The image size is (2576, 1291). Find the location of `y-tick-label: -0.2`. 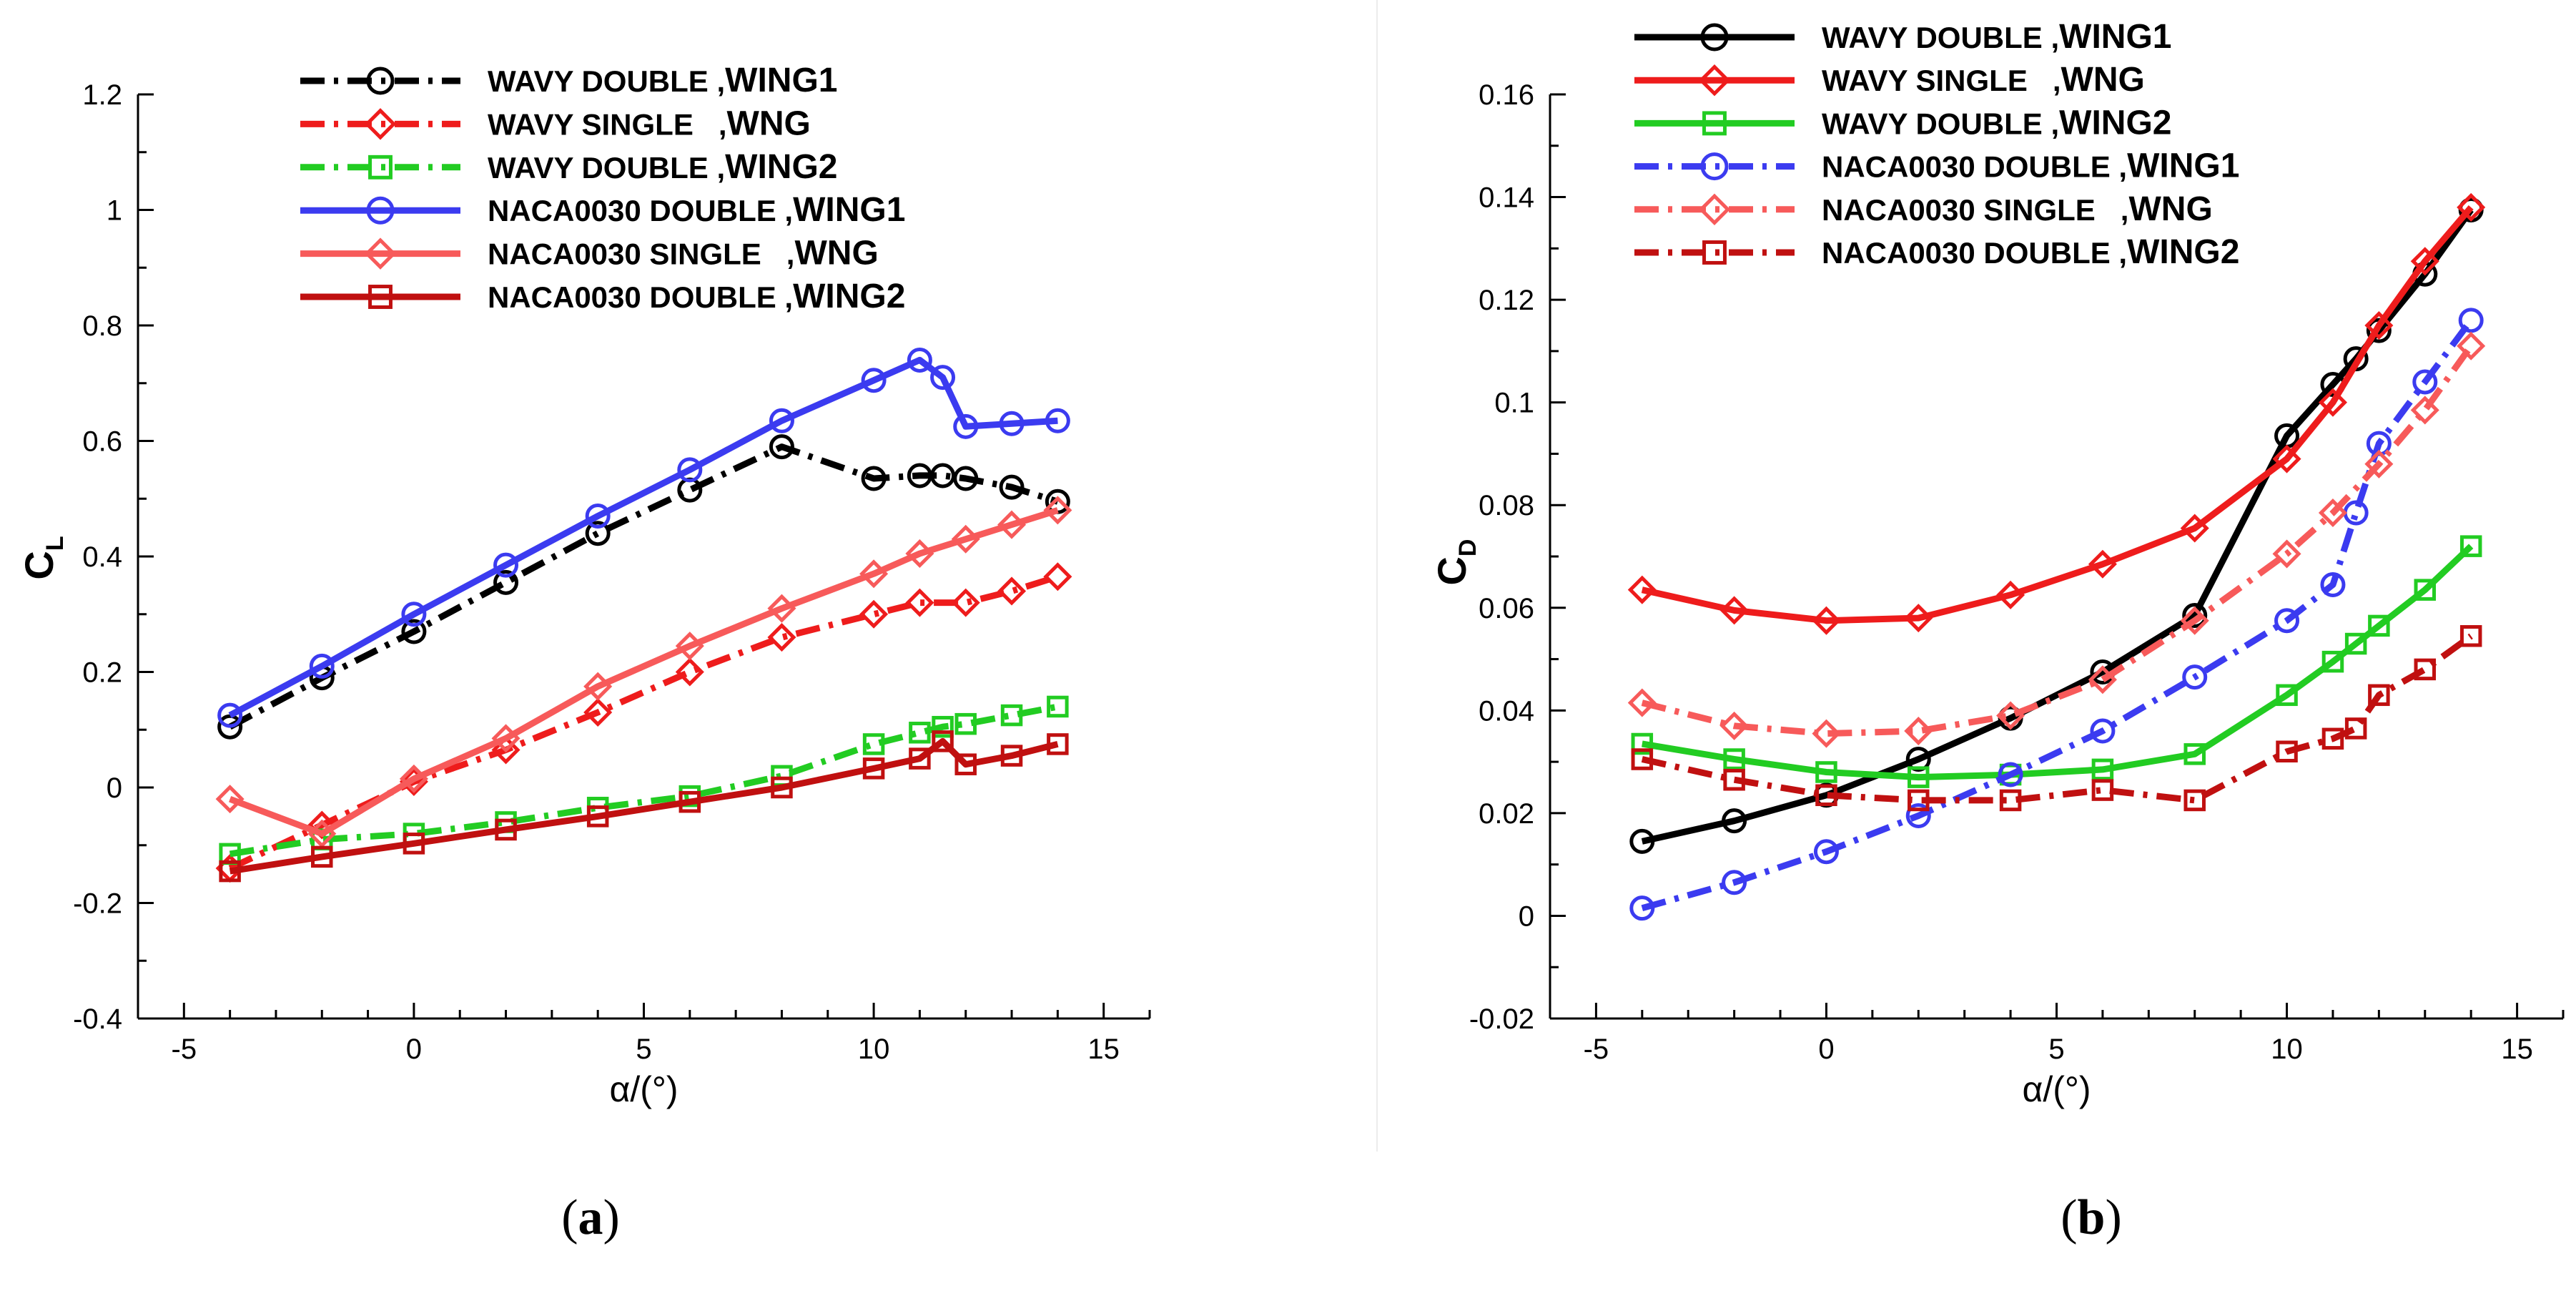

y-tick-label: -0.2 is located at coordinates (97, 904).